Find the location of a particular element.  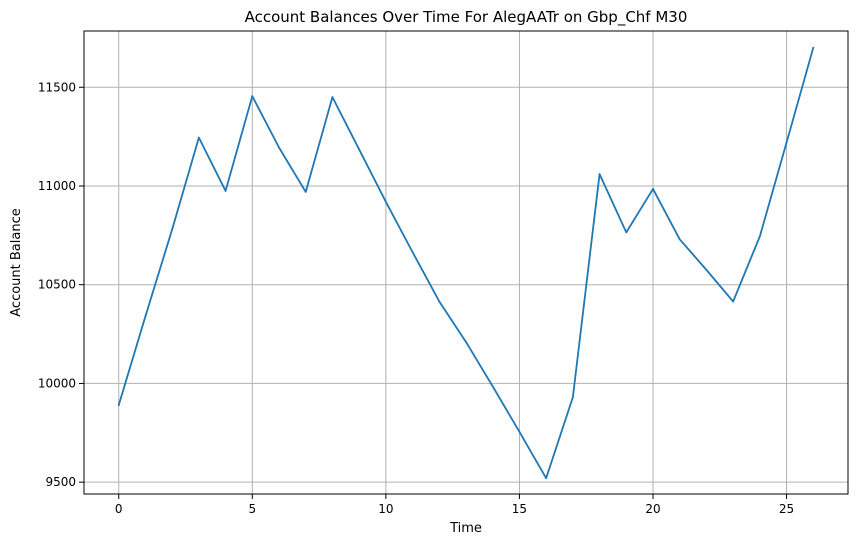

y-tick-label: 11500 is located at coordinates (57, 87).